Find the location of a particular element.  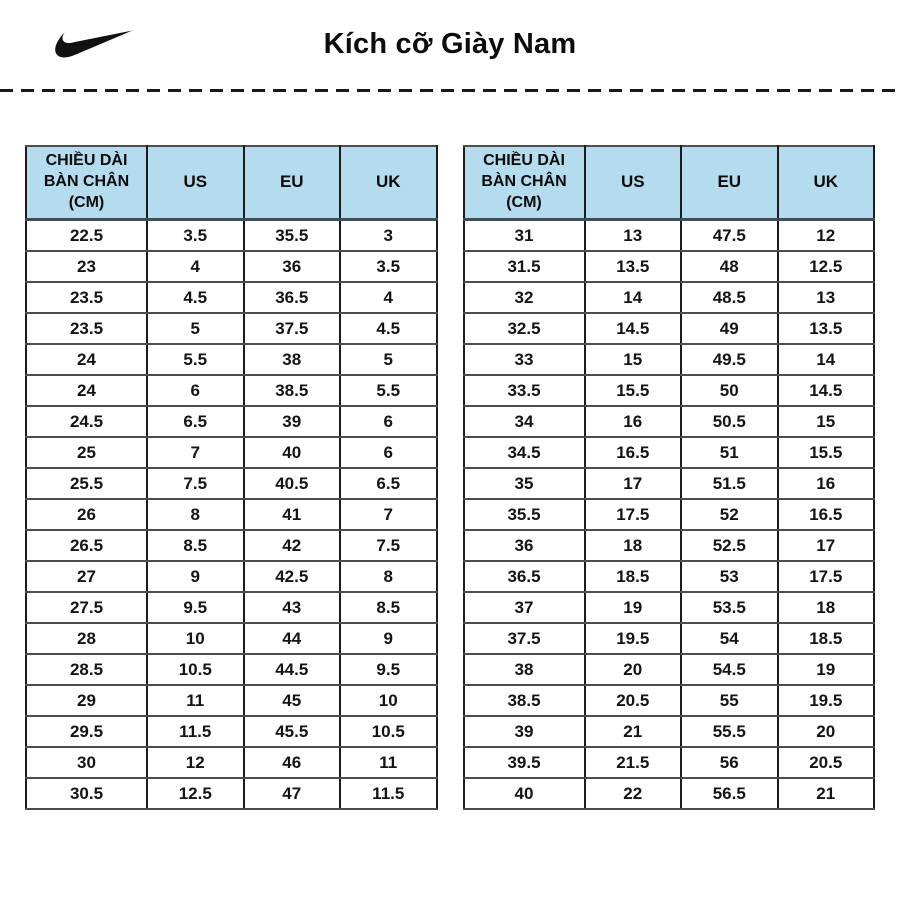

size-row: 26.5 8.5 42 7.5 is located at coordinates (231, 545).